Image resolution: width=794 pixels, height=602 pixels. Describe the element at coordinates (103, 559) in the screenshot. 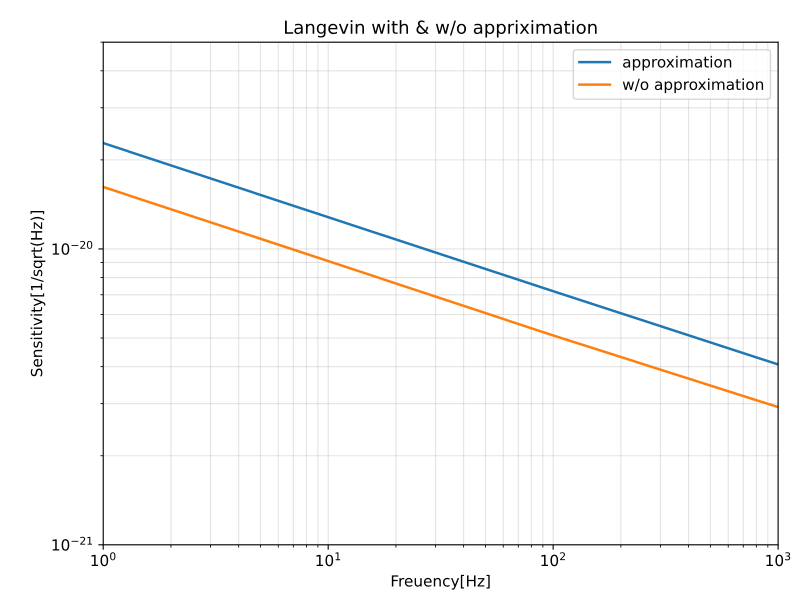

I see `x-tick-label: 10$^{0}$` at that location.